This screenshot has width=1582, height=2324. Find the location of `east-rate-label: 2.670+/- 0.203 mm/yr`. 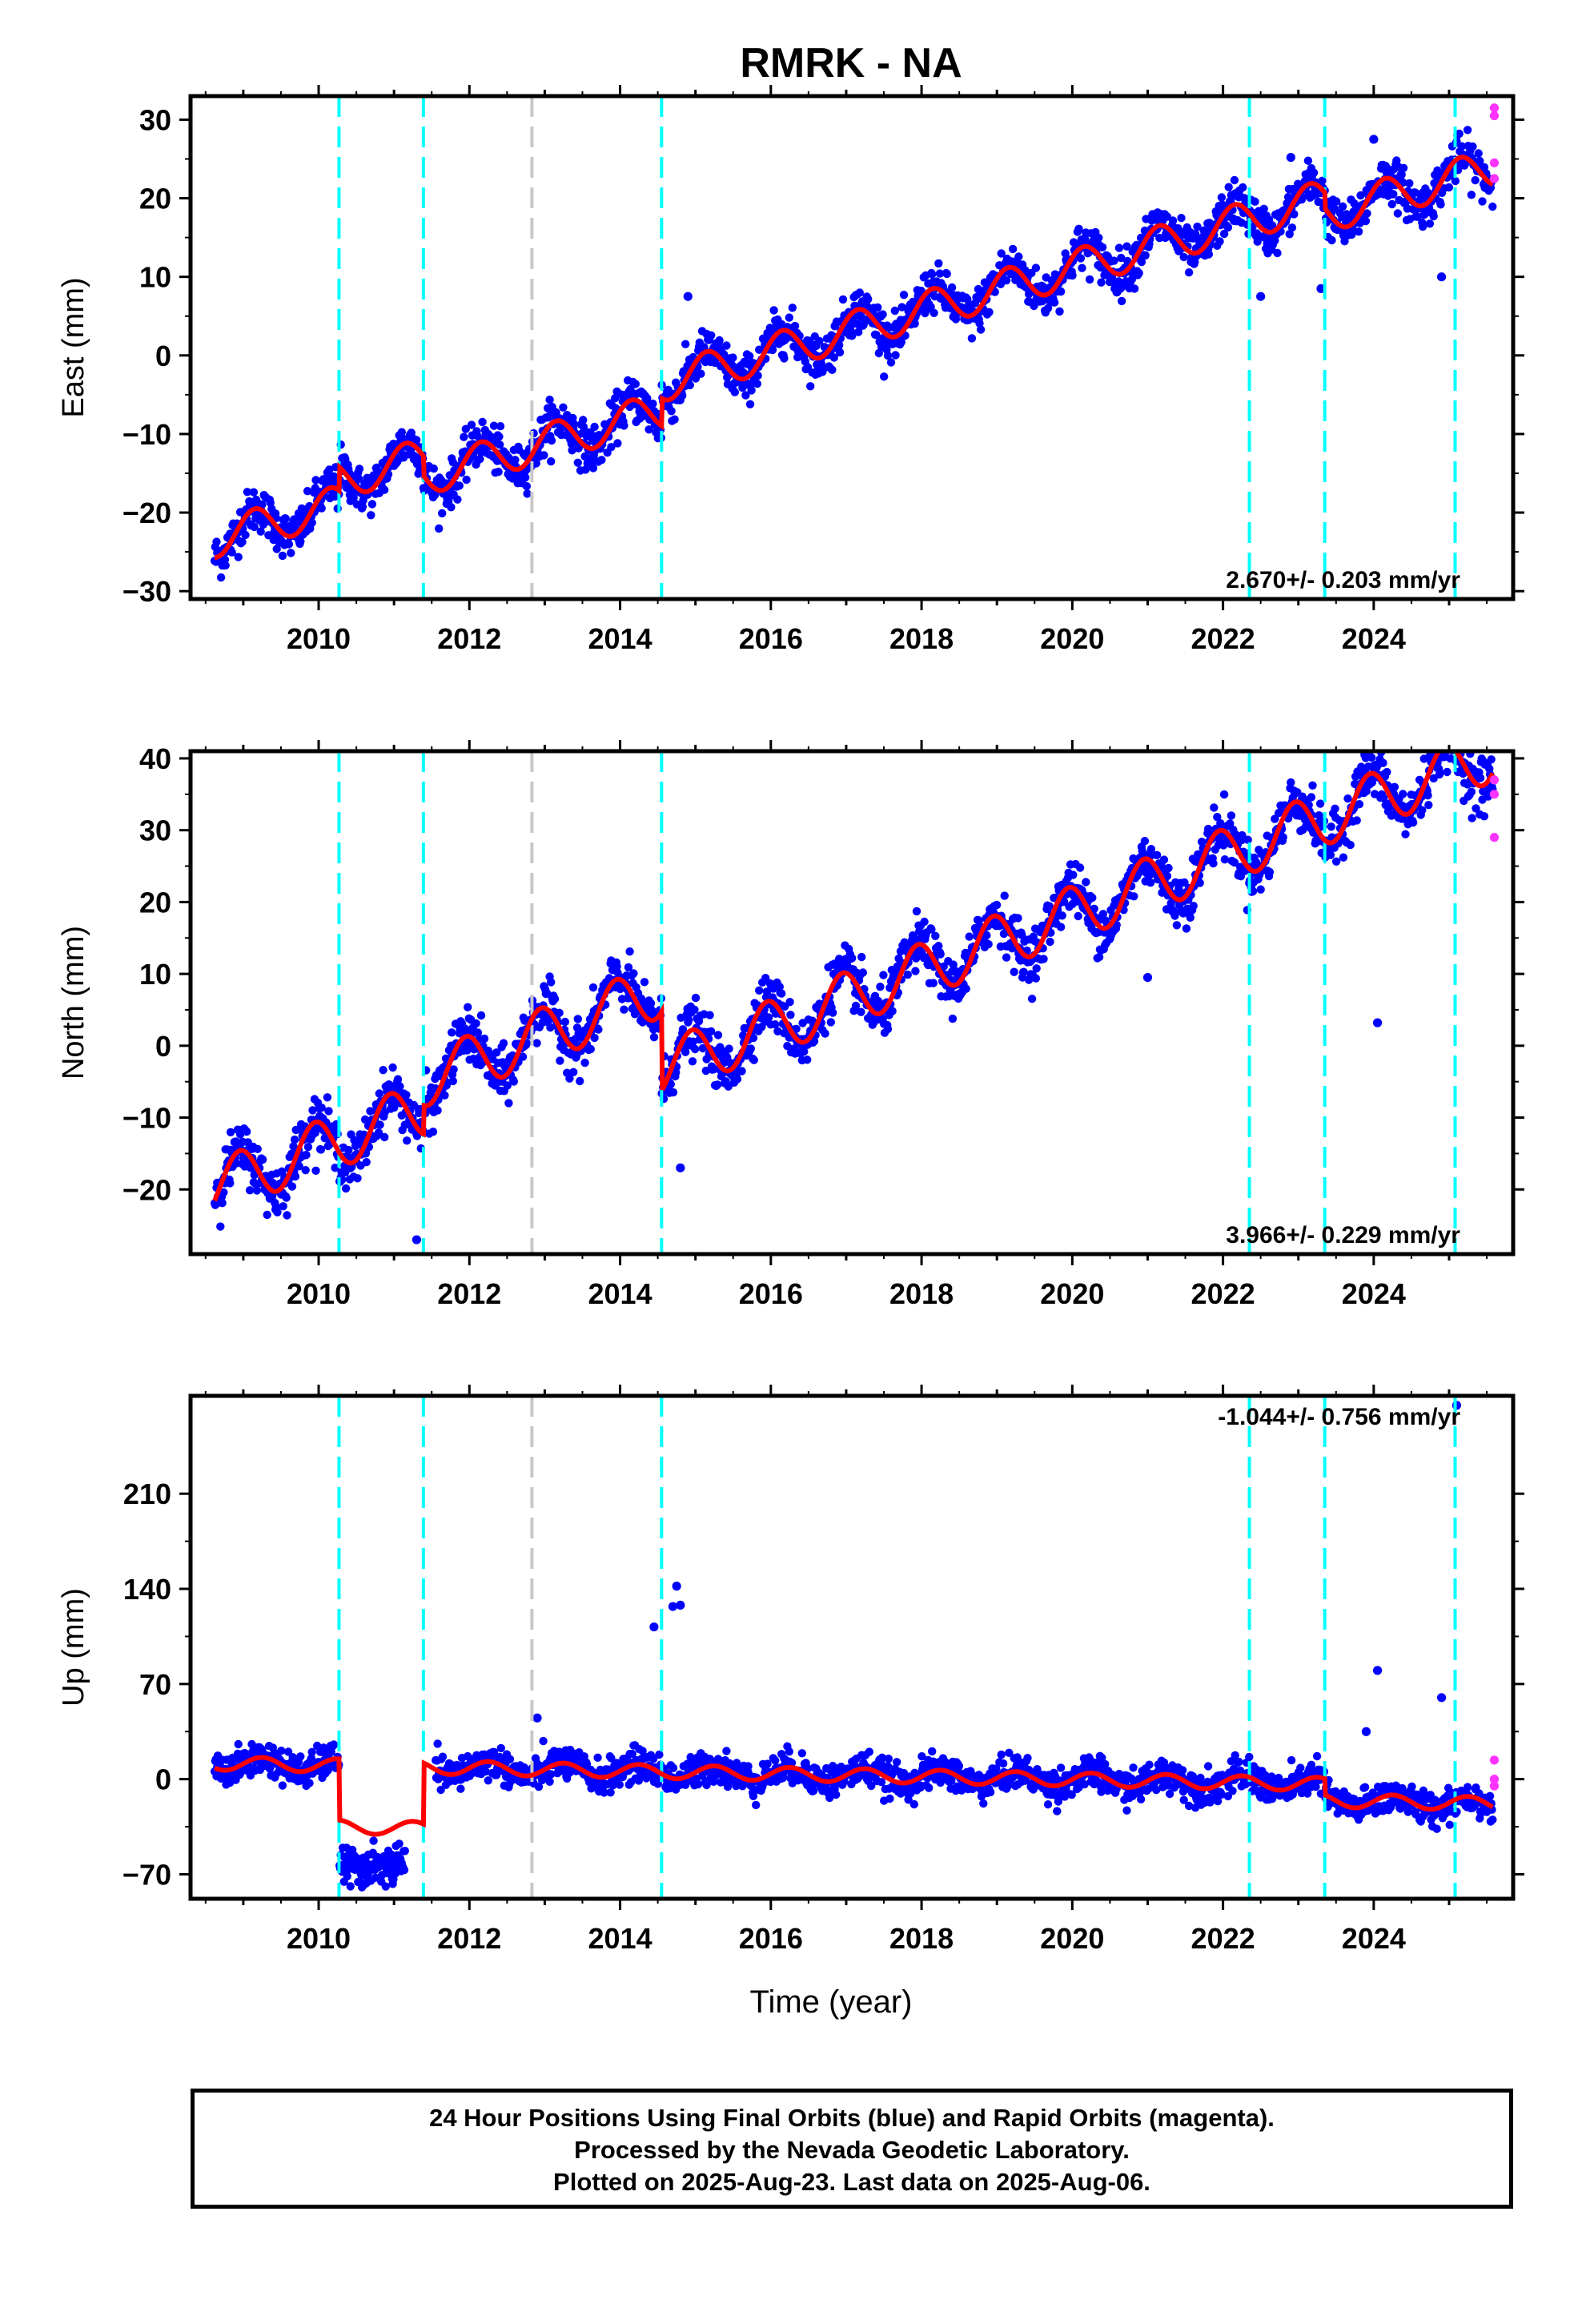

east-rate-label: 2.670+/- 0.203 mm/yr is located at coordinates (1343, 580).